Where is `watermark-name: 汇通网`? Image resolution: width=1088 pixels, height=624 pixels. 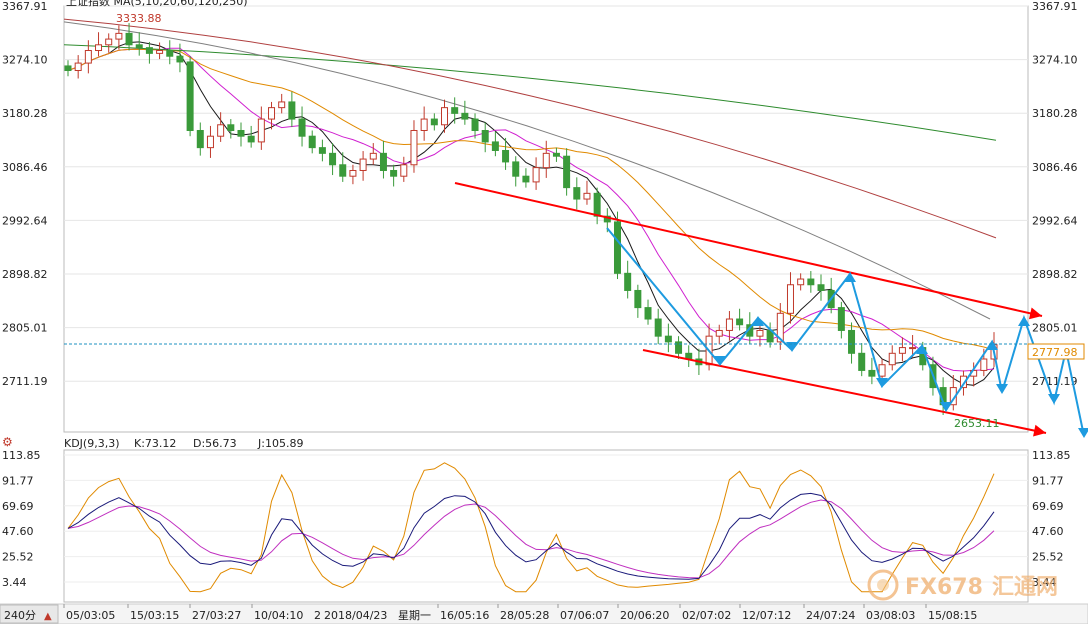
watermark-name: 汇通网 is located at coordinates (1025, 587).